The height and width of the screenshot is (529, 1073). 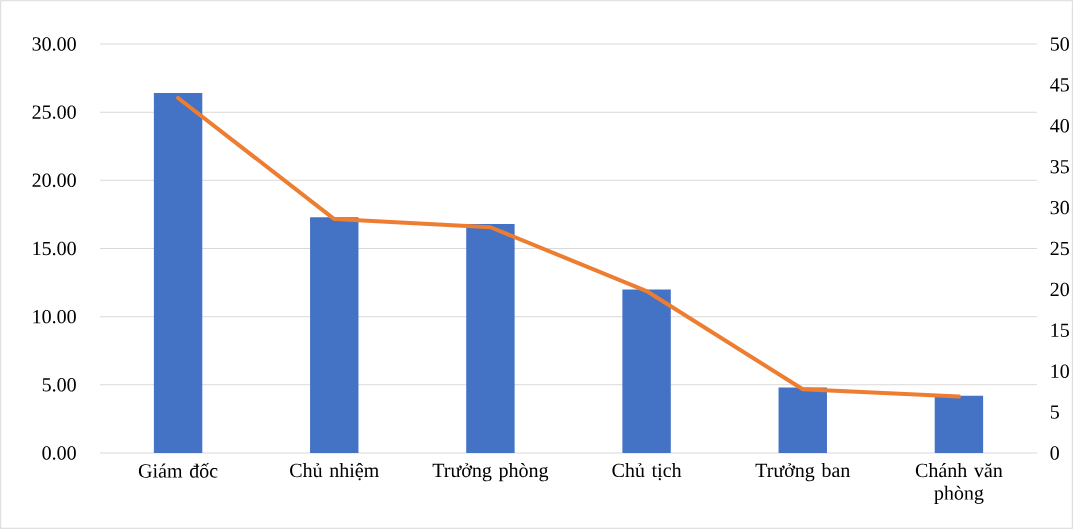 What do you see at coordinates (54, 316) in the screenshot?
I see `y-tick-label: 10.00` at bounding box center [54, 316].